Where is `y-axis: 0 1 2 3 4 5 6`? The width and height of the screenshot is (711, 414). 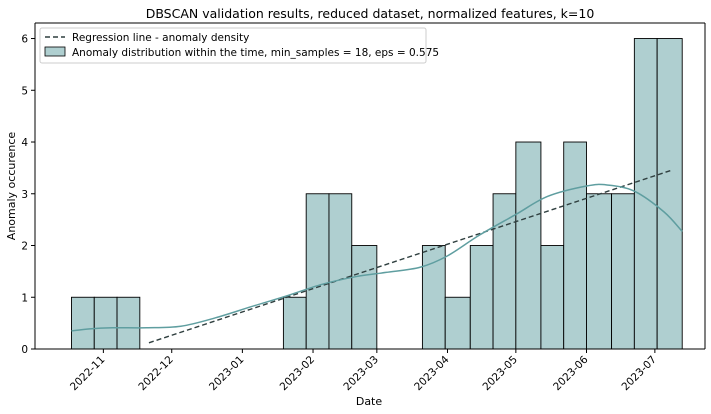 y-axis: 0 1 2 3 4 5 6 is located at coordinates (28, 195).